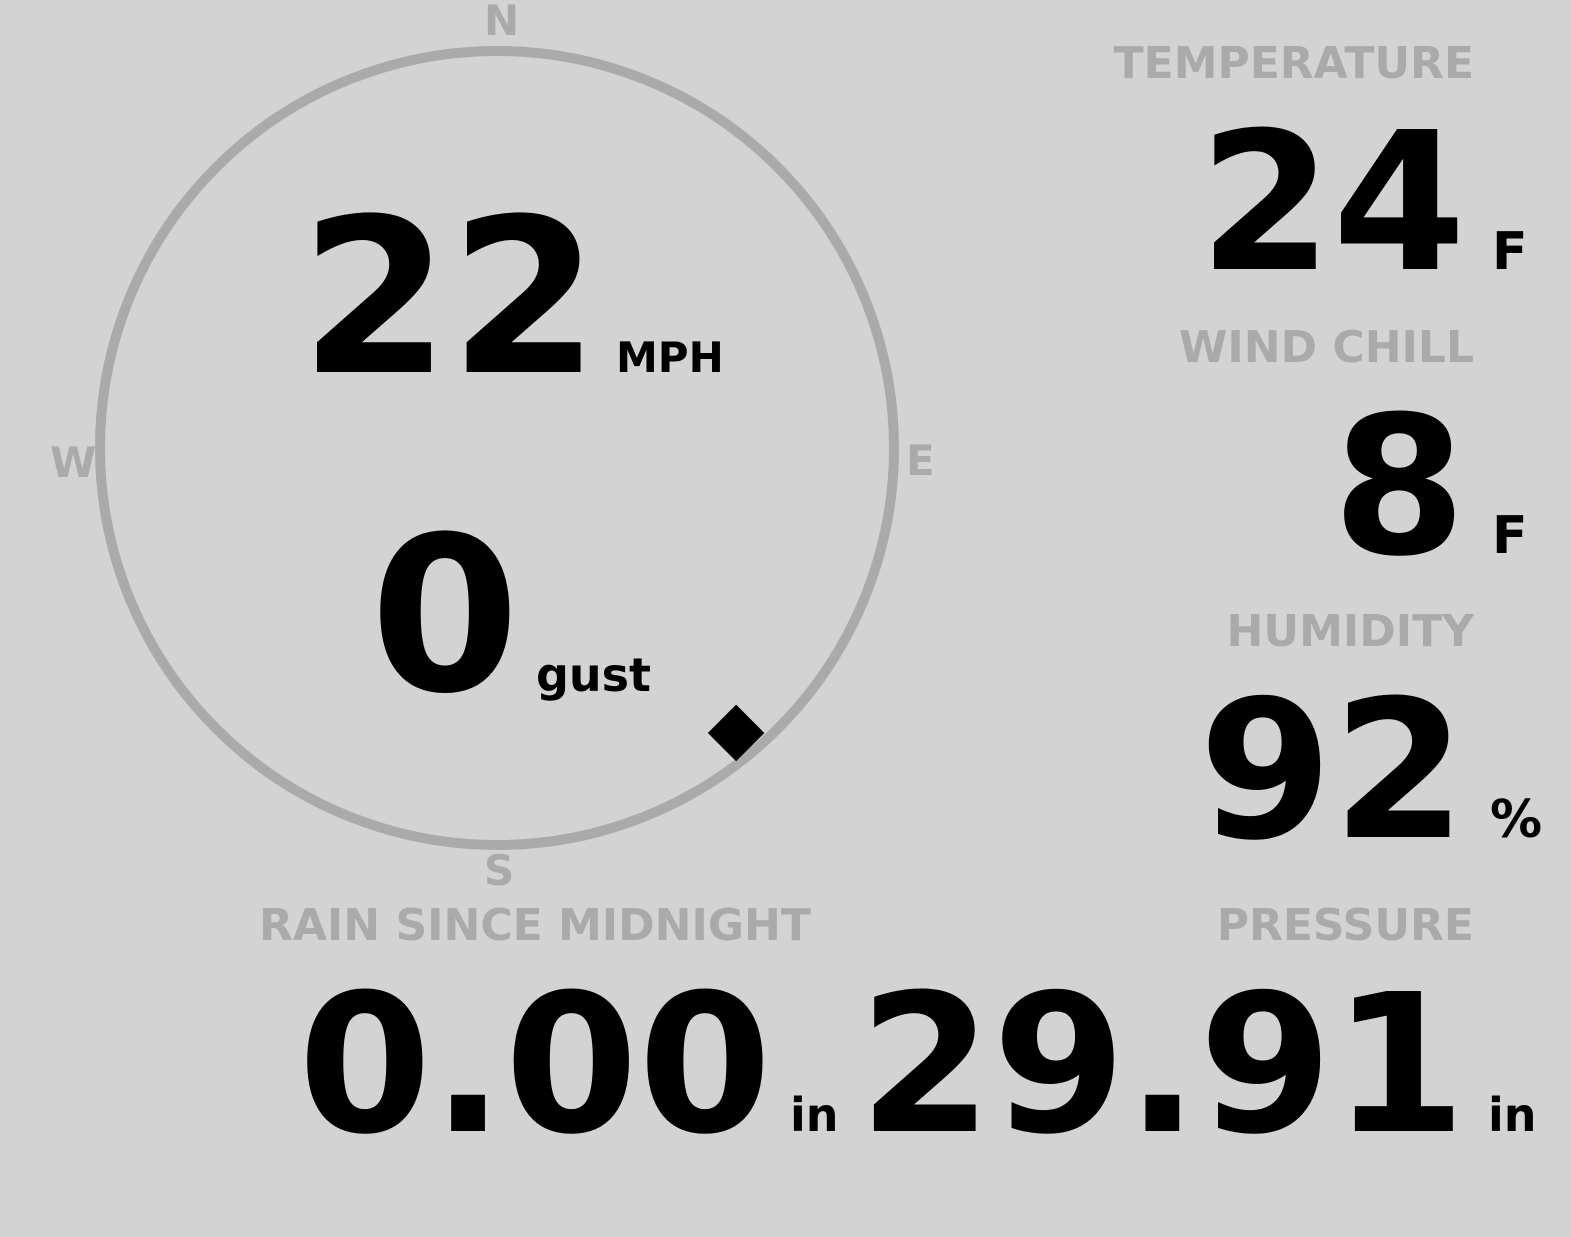  I want to click on compass-north: N, so click(502, 22).